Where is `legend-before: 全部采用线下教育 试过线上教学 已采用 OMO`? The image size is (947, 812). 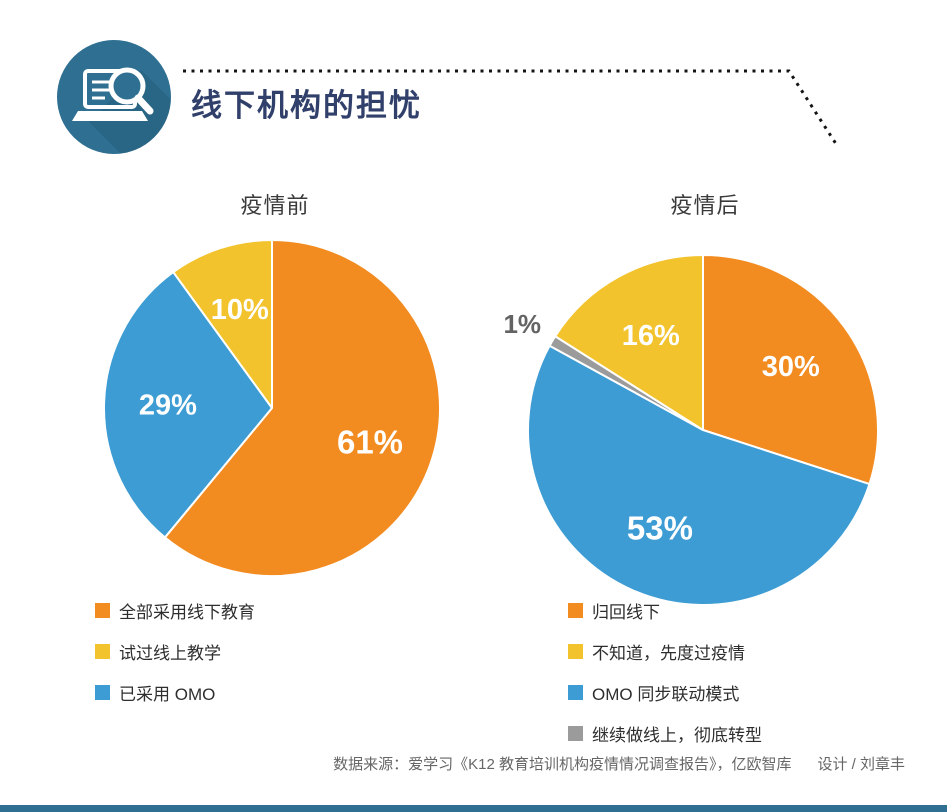 legend-before: 全部采用线下教育 试过线上教学 已采用 OMO is located at coordinates (175, 659).